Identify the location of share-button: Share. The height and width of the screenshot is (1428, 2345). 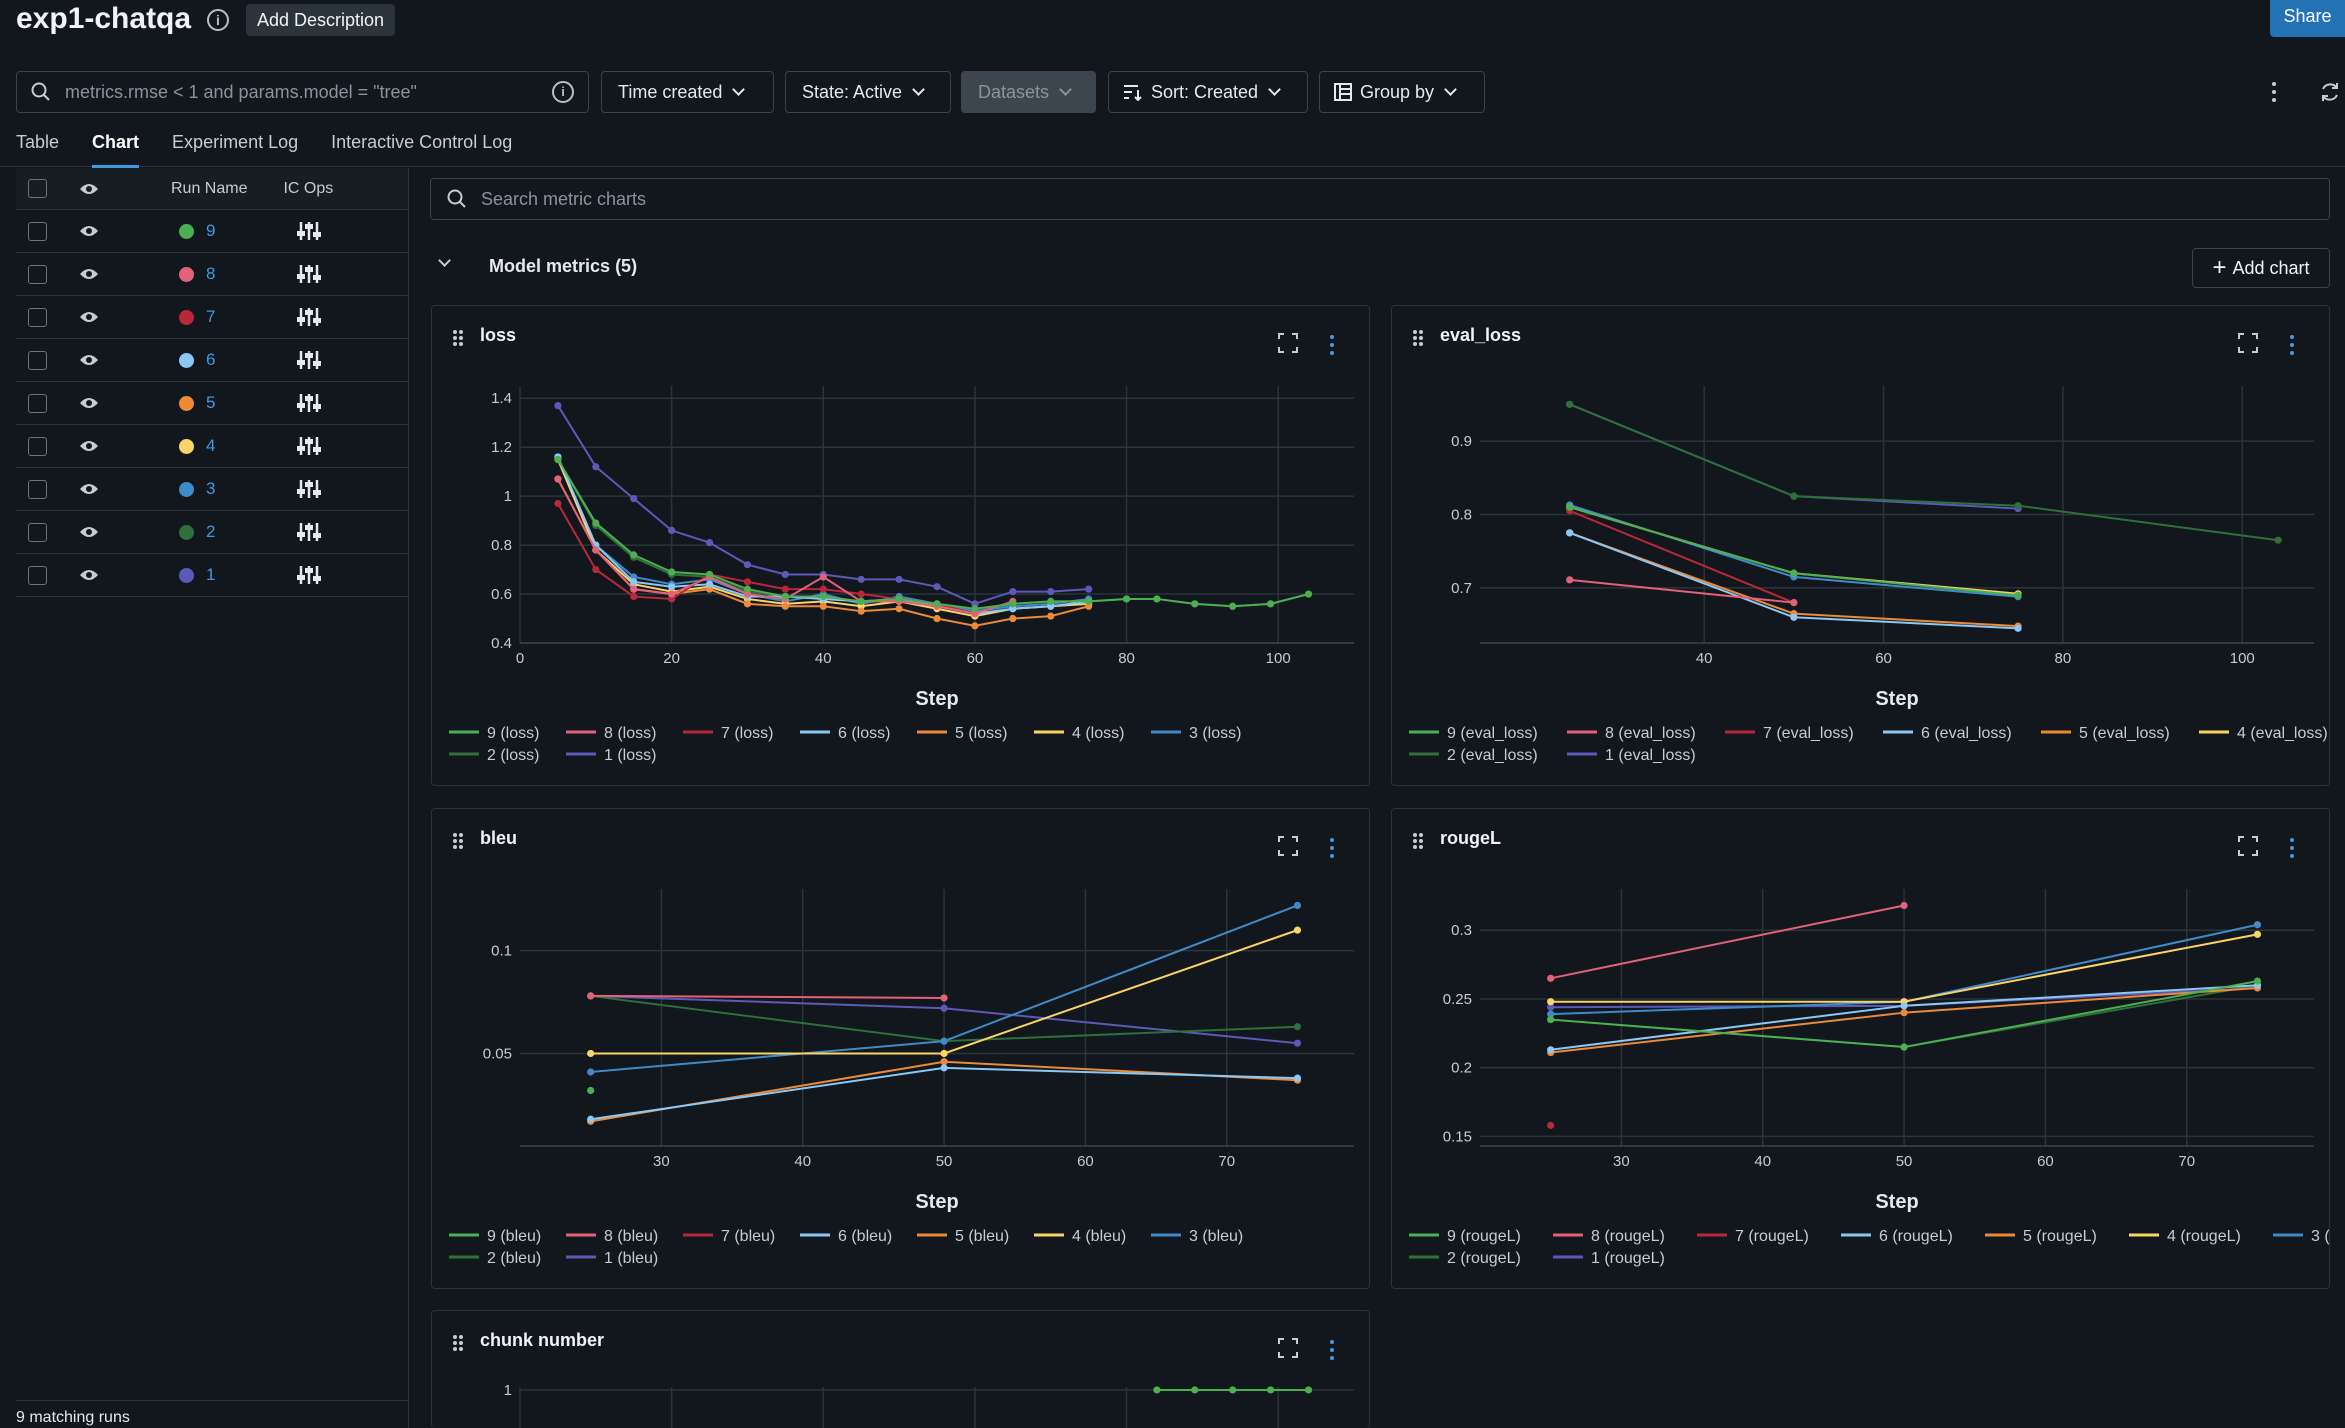
(2307, 18).